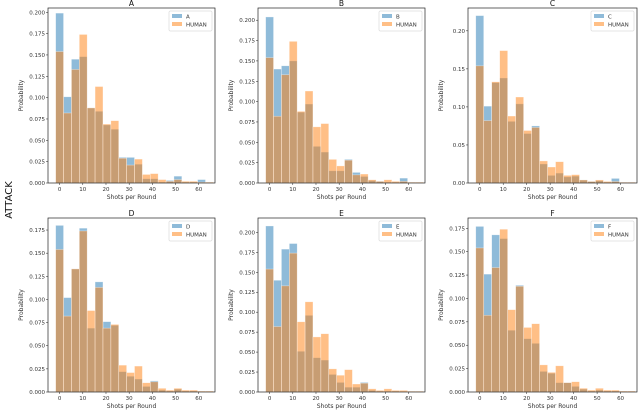 Image resolution: width=640 pixels, height=410 pixels. What do you see at coordinates (247, 143) in the screenshot?
I see `y-tick-label: 0.050` at bounding box center [247, 143].